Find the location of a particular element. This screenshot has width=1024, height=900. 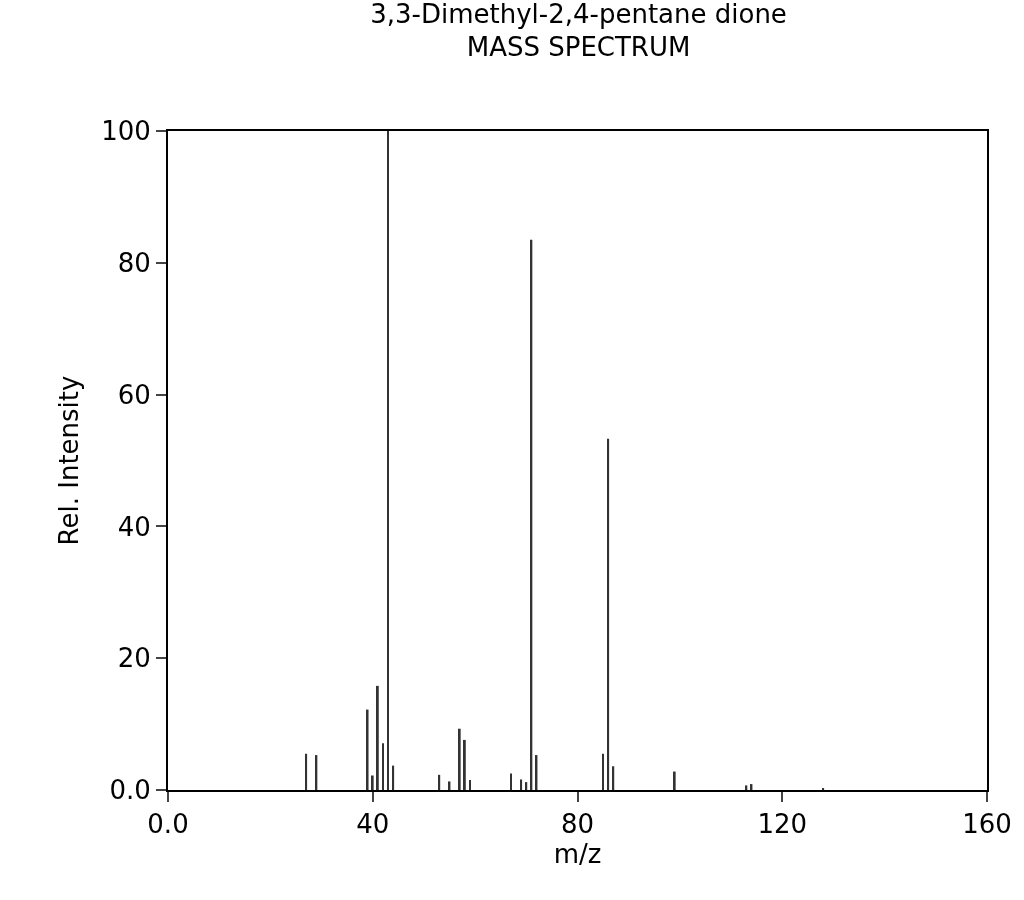

chart-subtitle: MASS SPECTRUM is located at coordinates (578, 47).